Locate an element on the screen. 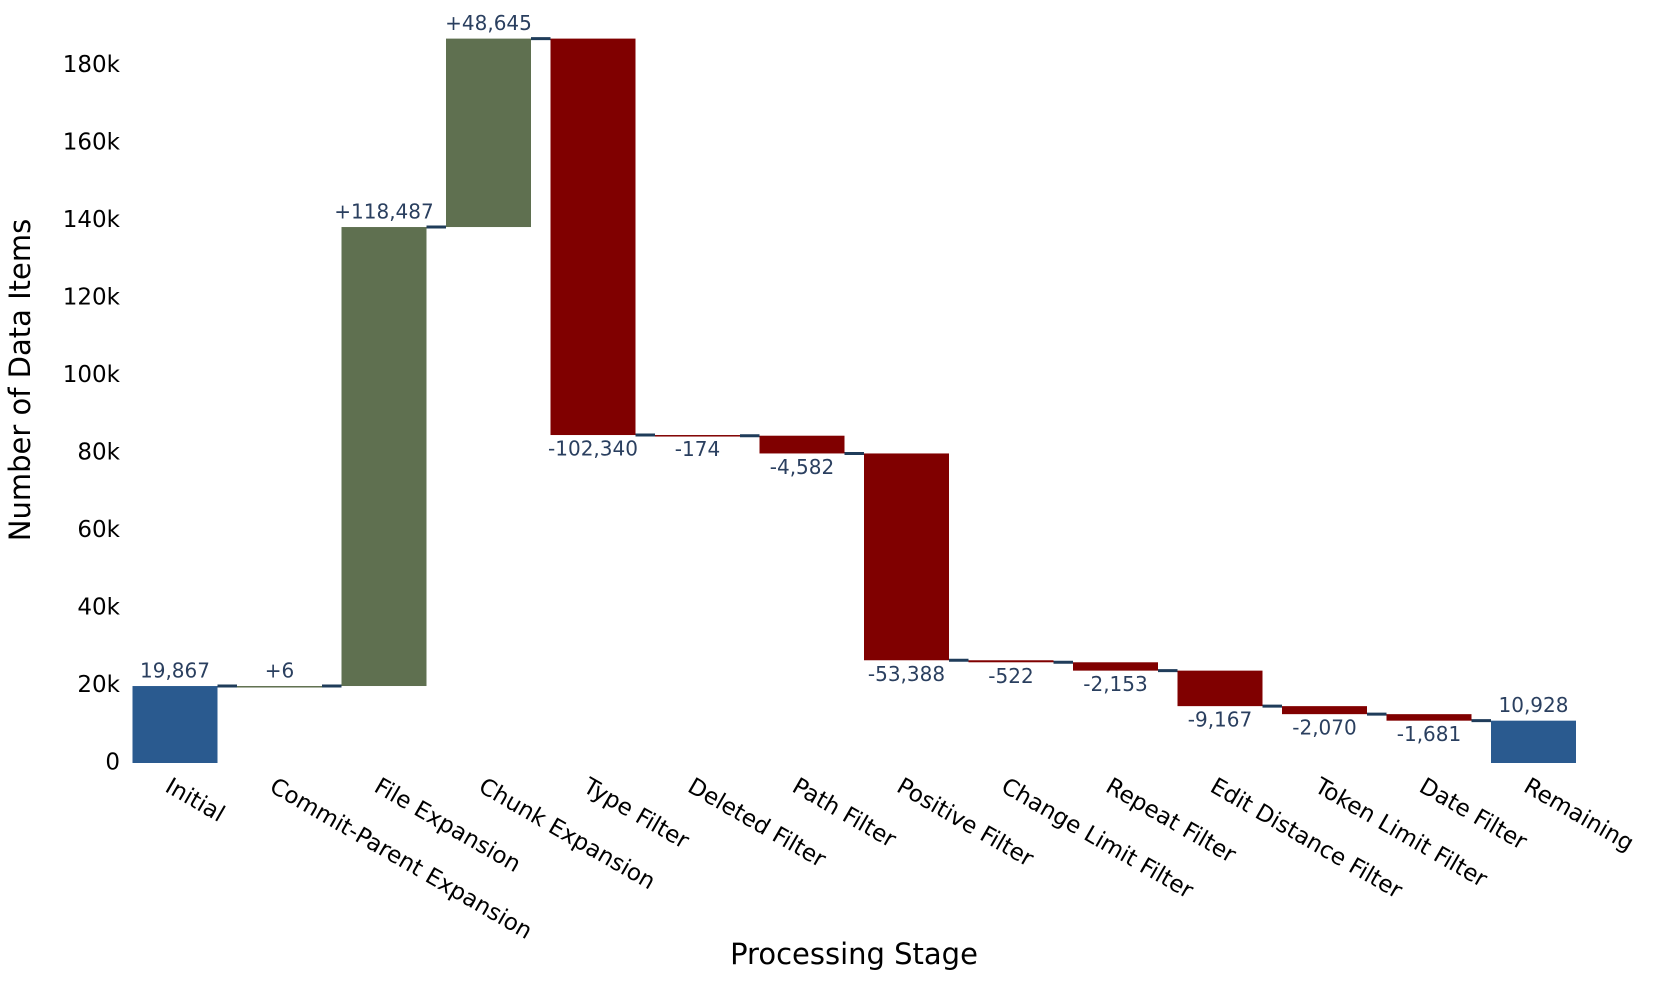 This screenshot has width=1660, height=981. y-tick-label: 80k is located at coordinates (98, 453).